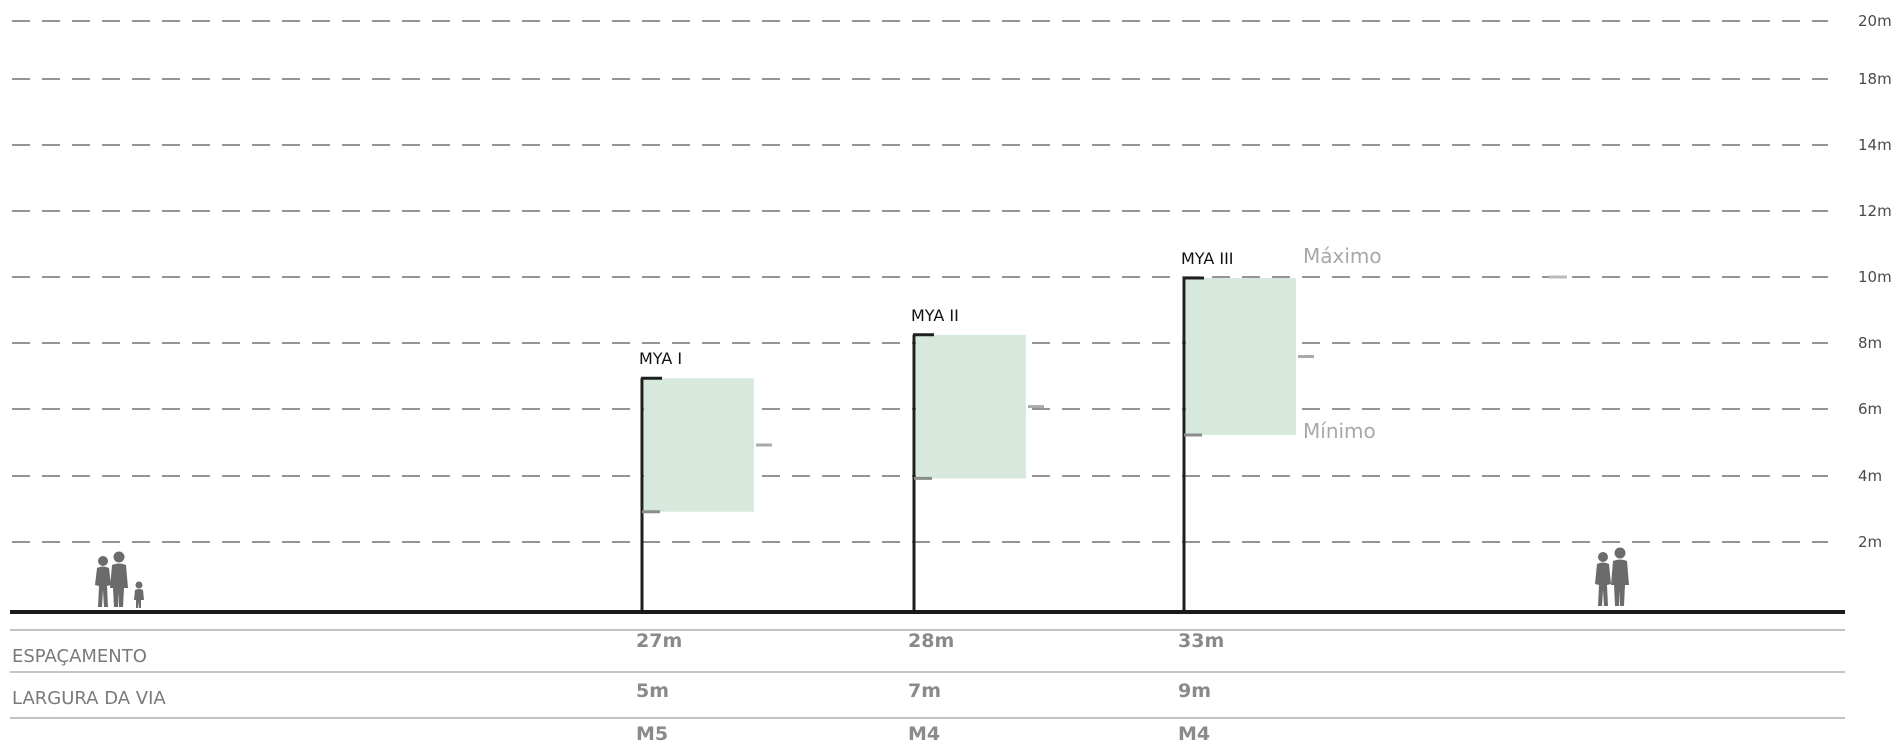 The image size is (1893, 744). What do you see at coordinates (1194, 691) in the screenshot?
I see `road-width-value: 9m` at bounding box center [1194, 691].